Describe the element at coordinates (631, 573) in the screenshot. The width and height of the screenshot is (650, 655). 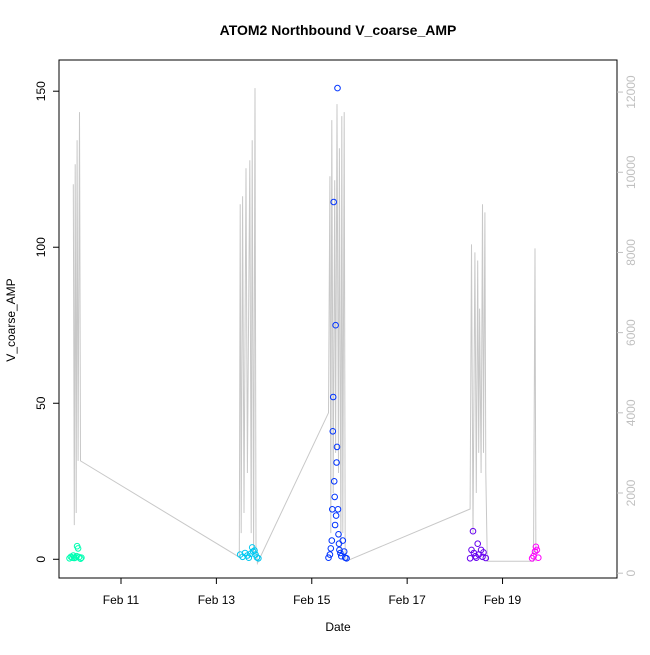
I see `y2-tick-label: 0` at that location.